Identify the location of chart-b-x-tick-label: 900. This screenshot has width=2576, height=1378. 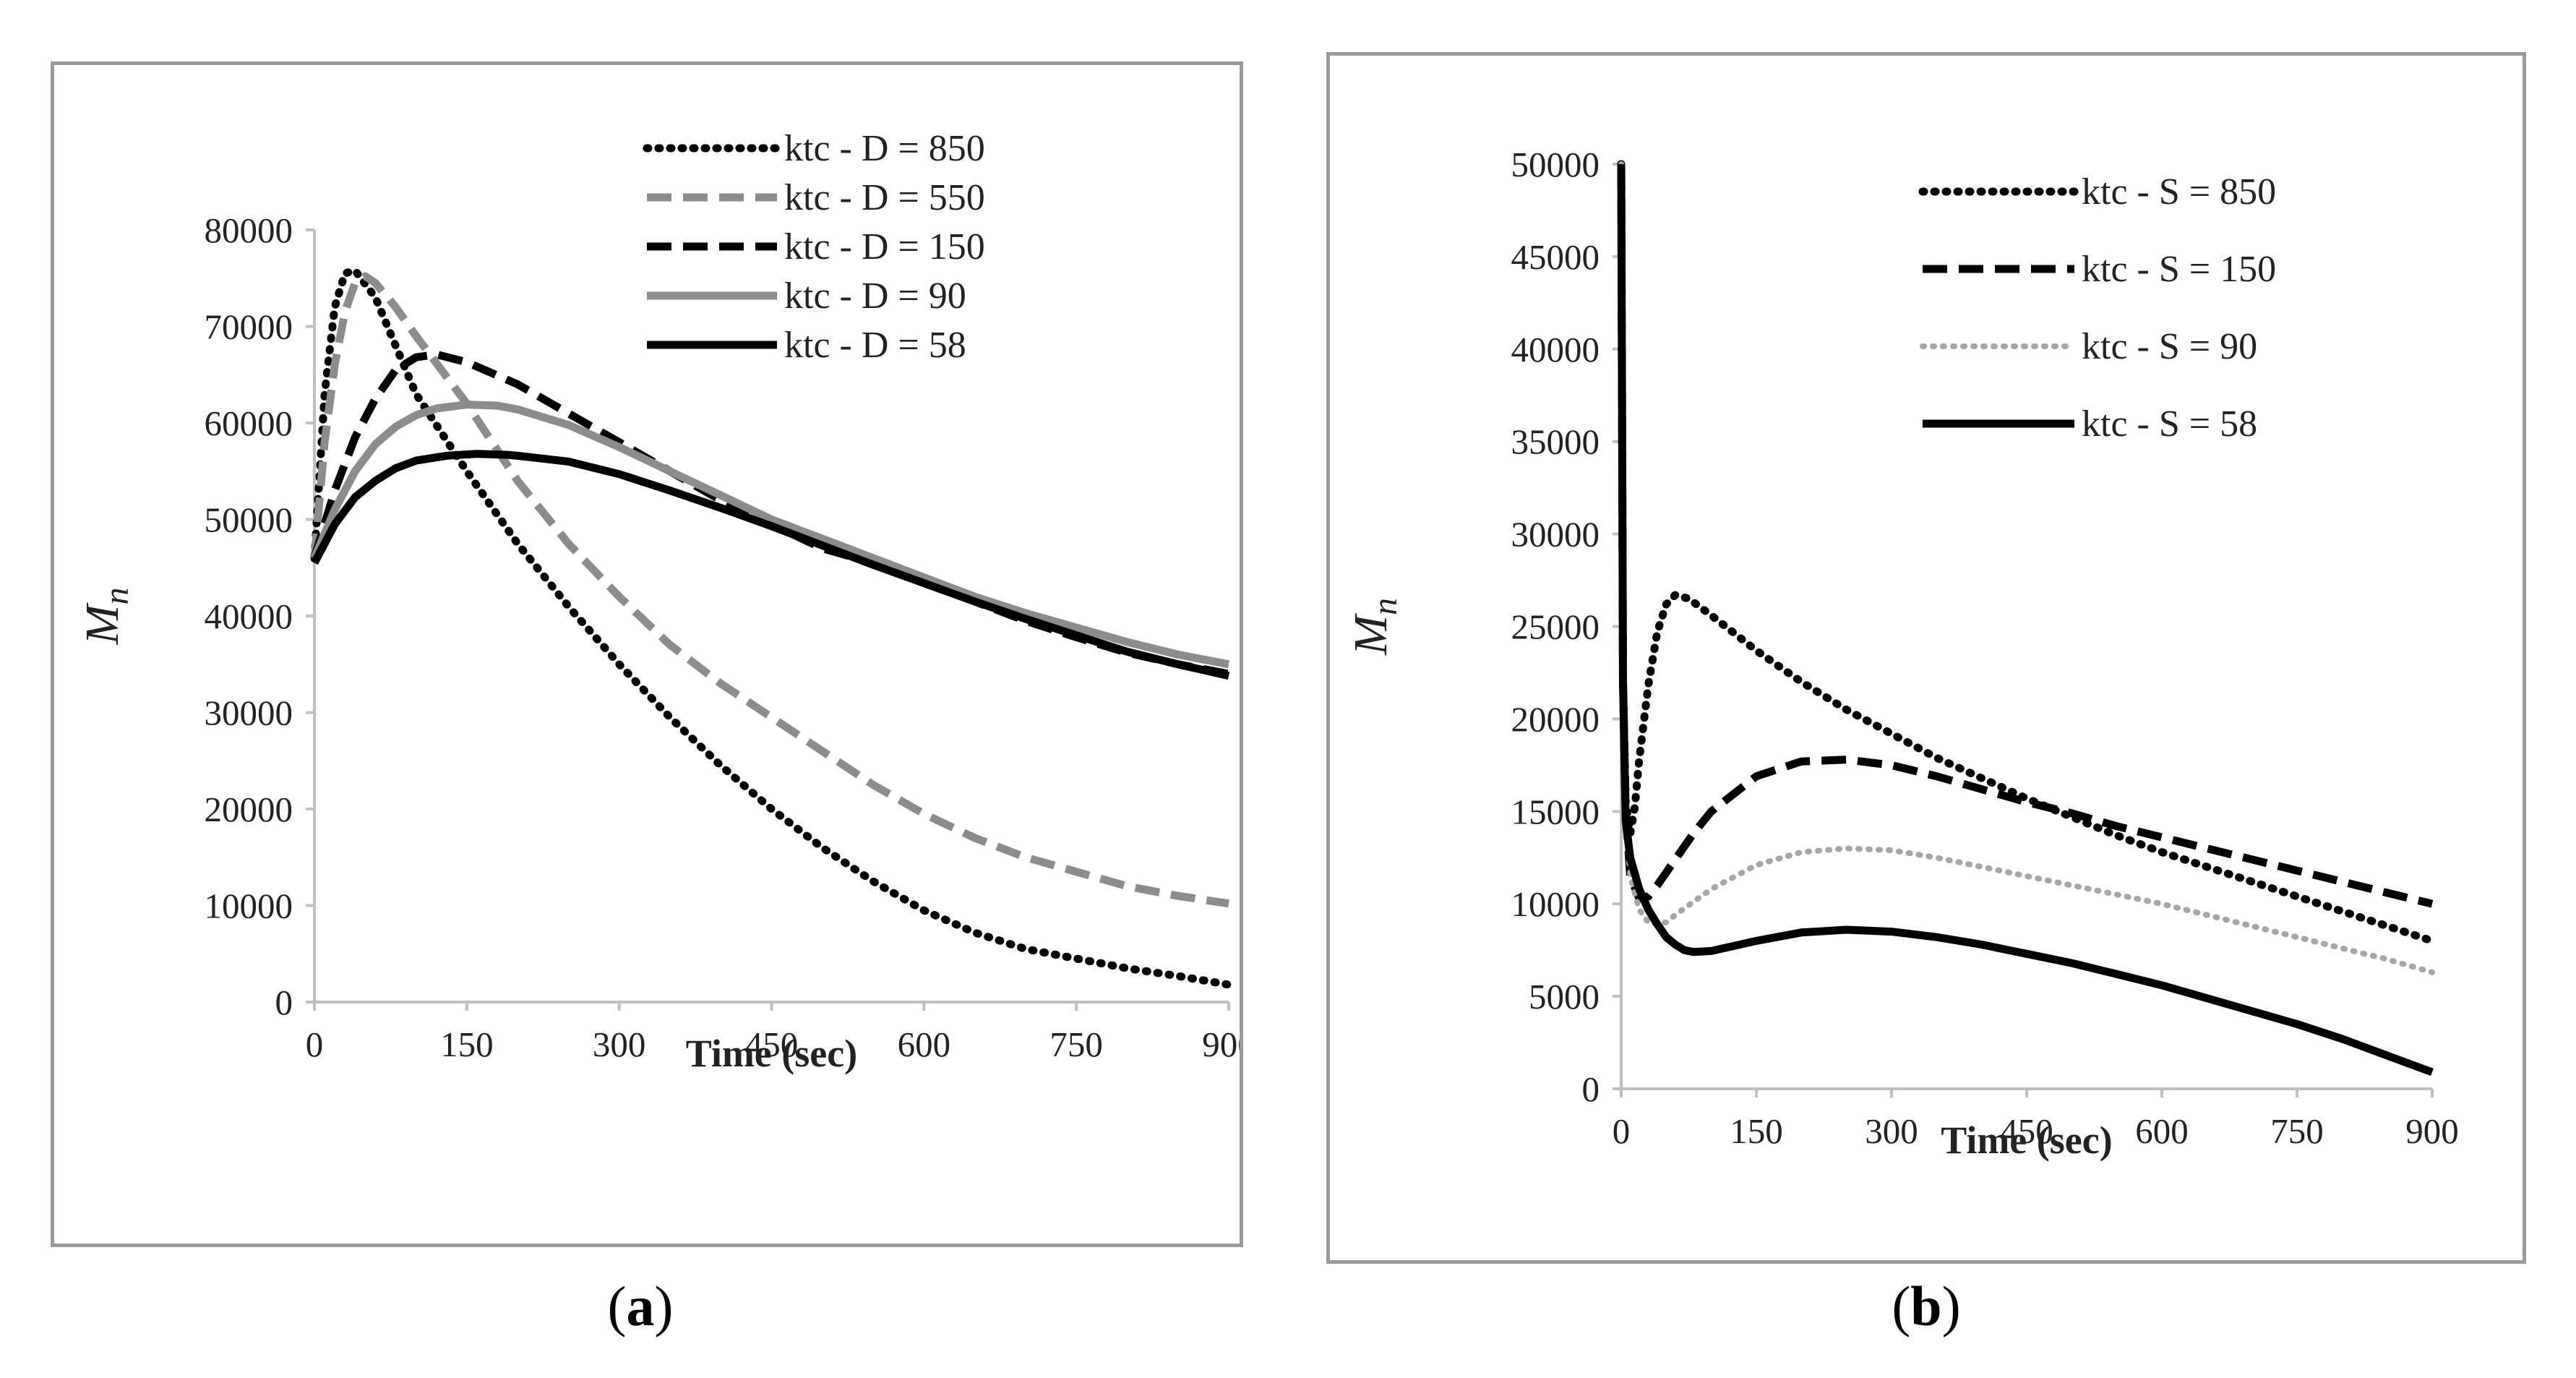
(2432, 1131).